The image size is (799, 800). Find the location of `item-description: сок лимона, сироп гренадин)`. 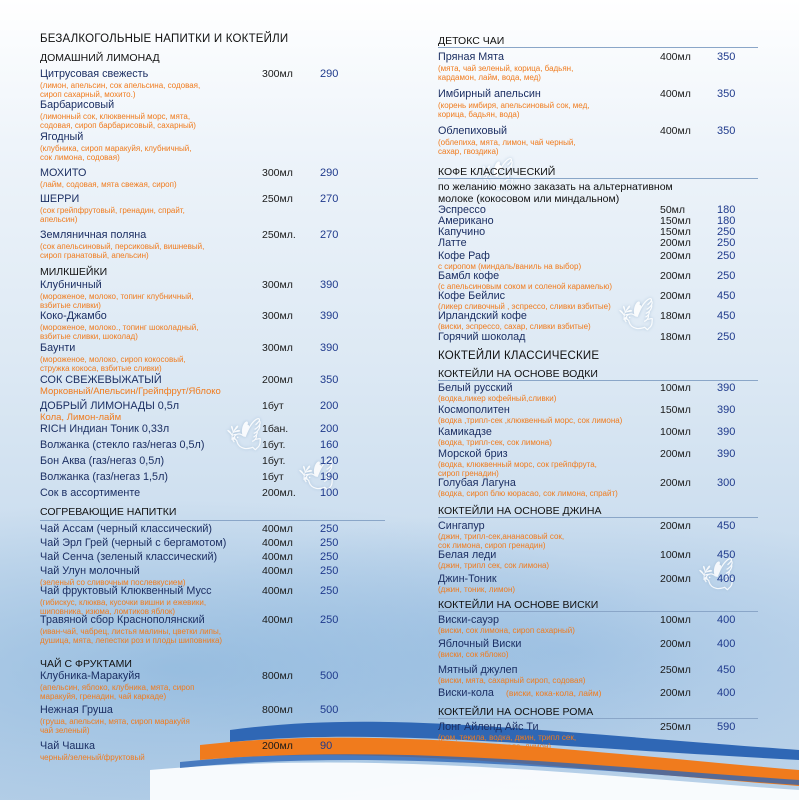

item-description: сок лимона, сироп гренадин) is located at coordinates (492, 545).